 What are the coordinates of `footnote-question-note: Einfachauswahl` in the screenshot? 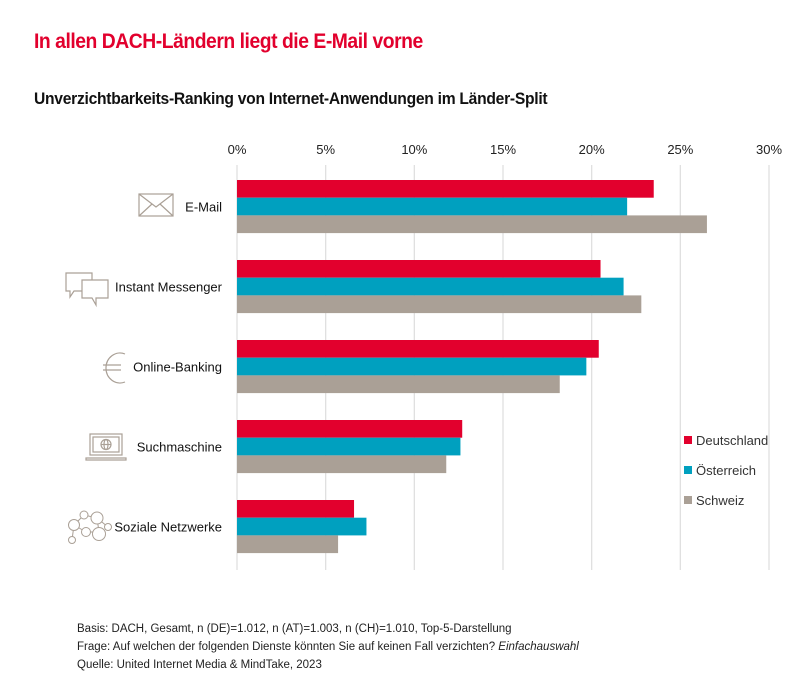 It's located at (538, 647).